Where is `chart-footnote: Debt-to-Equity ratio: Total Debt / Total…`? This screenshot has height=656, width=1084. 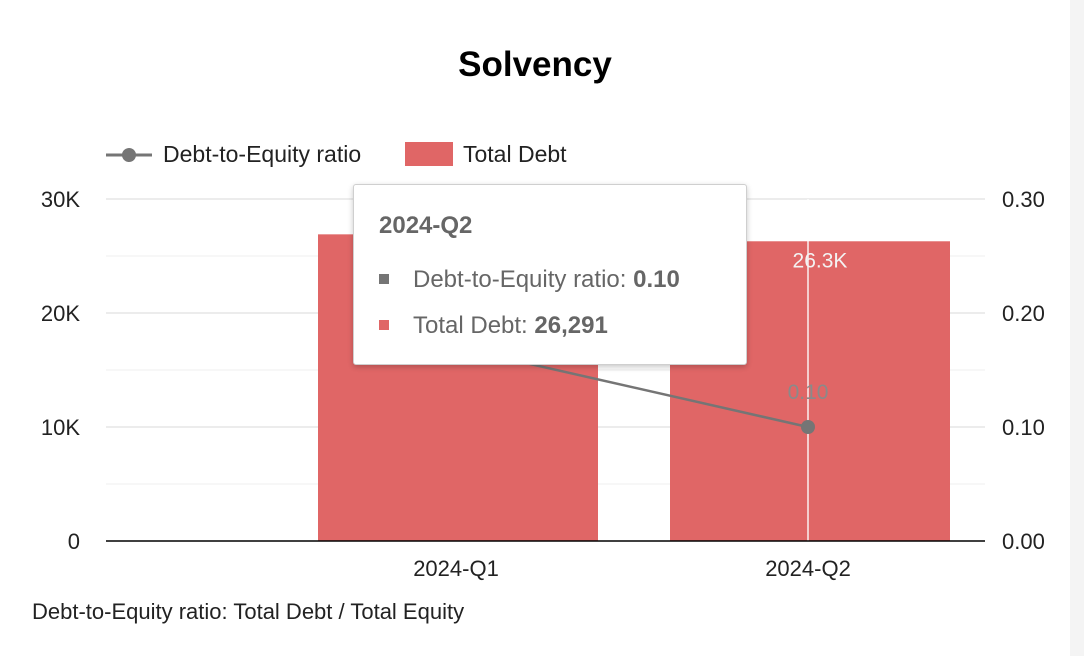
chart-footnote: Debt-to-Equity ratio: Total Debt / Total… is located at coordinates (248, 611).